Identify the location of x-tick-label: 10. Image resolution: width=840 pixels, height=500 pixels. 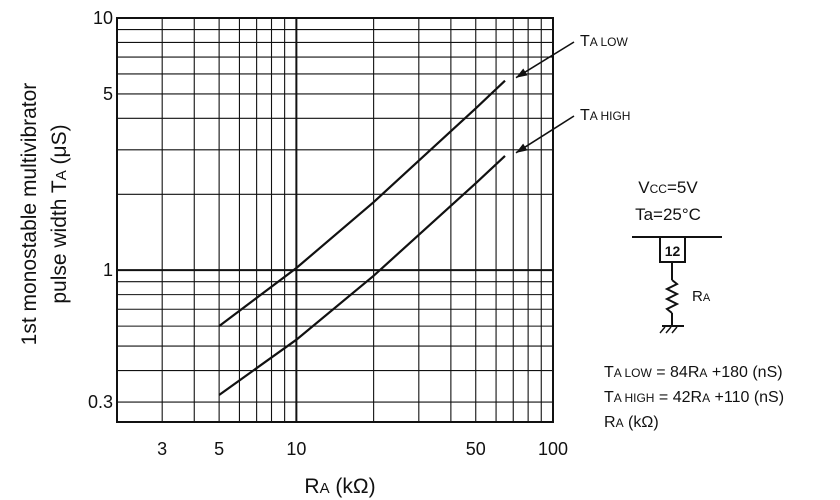
(296, 449).